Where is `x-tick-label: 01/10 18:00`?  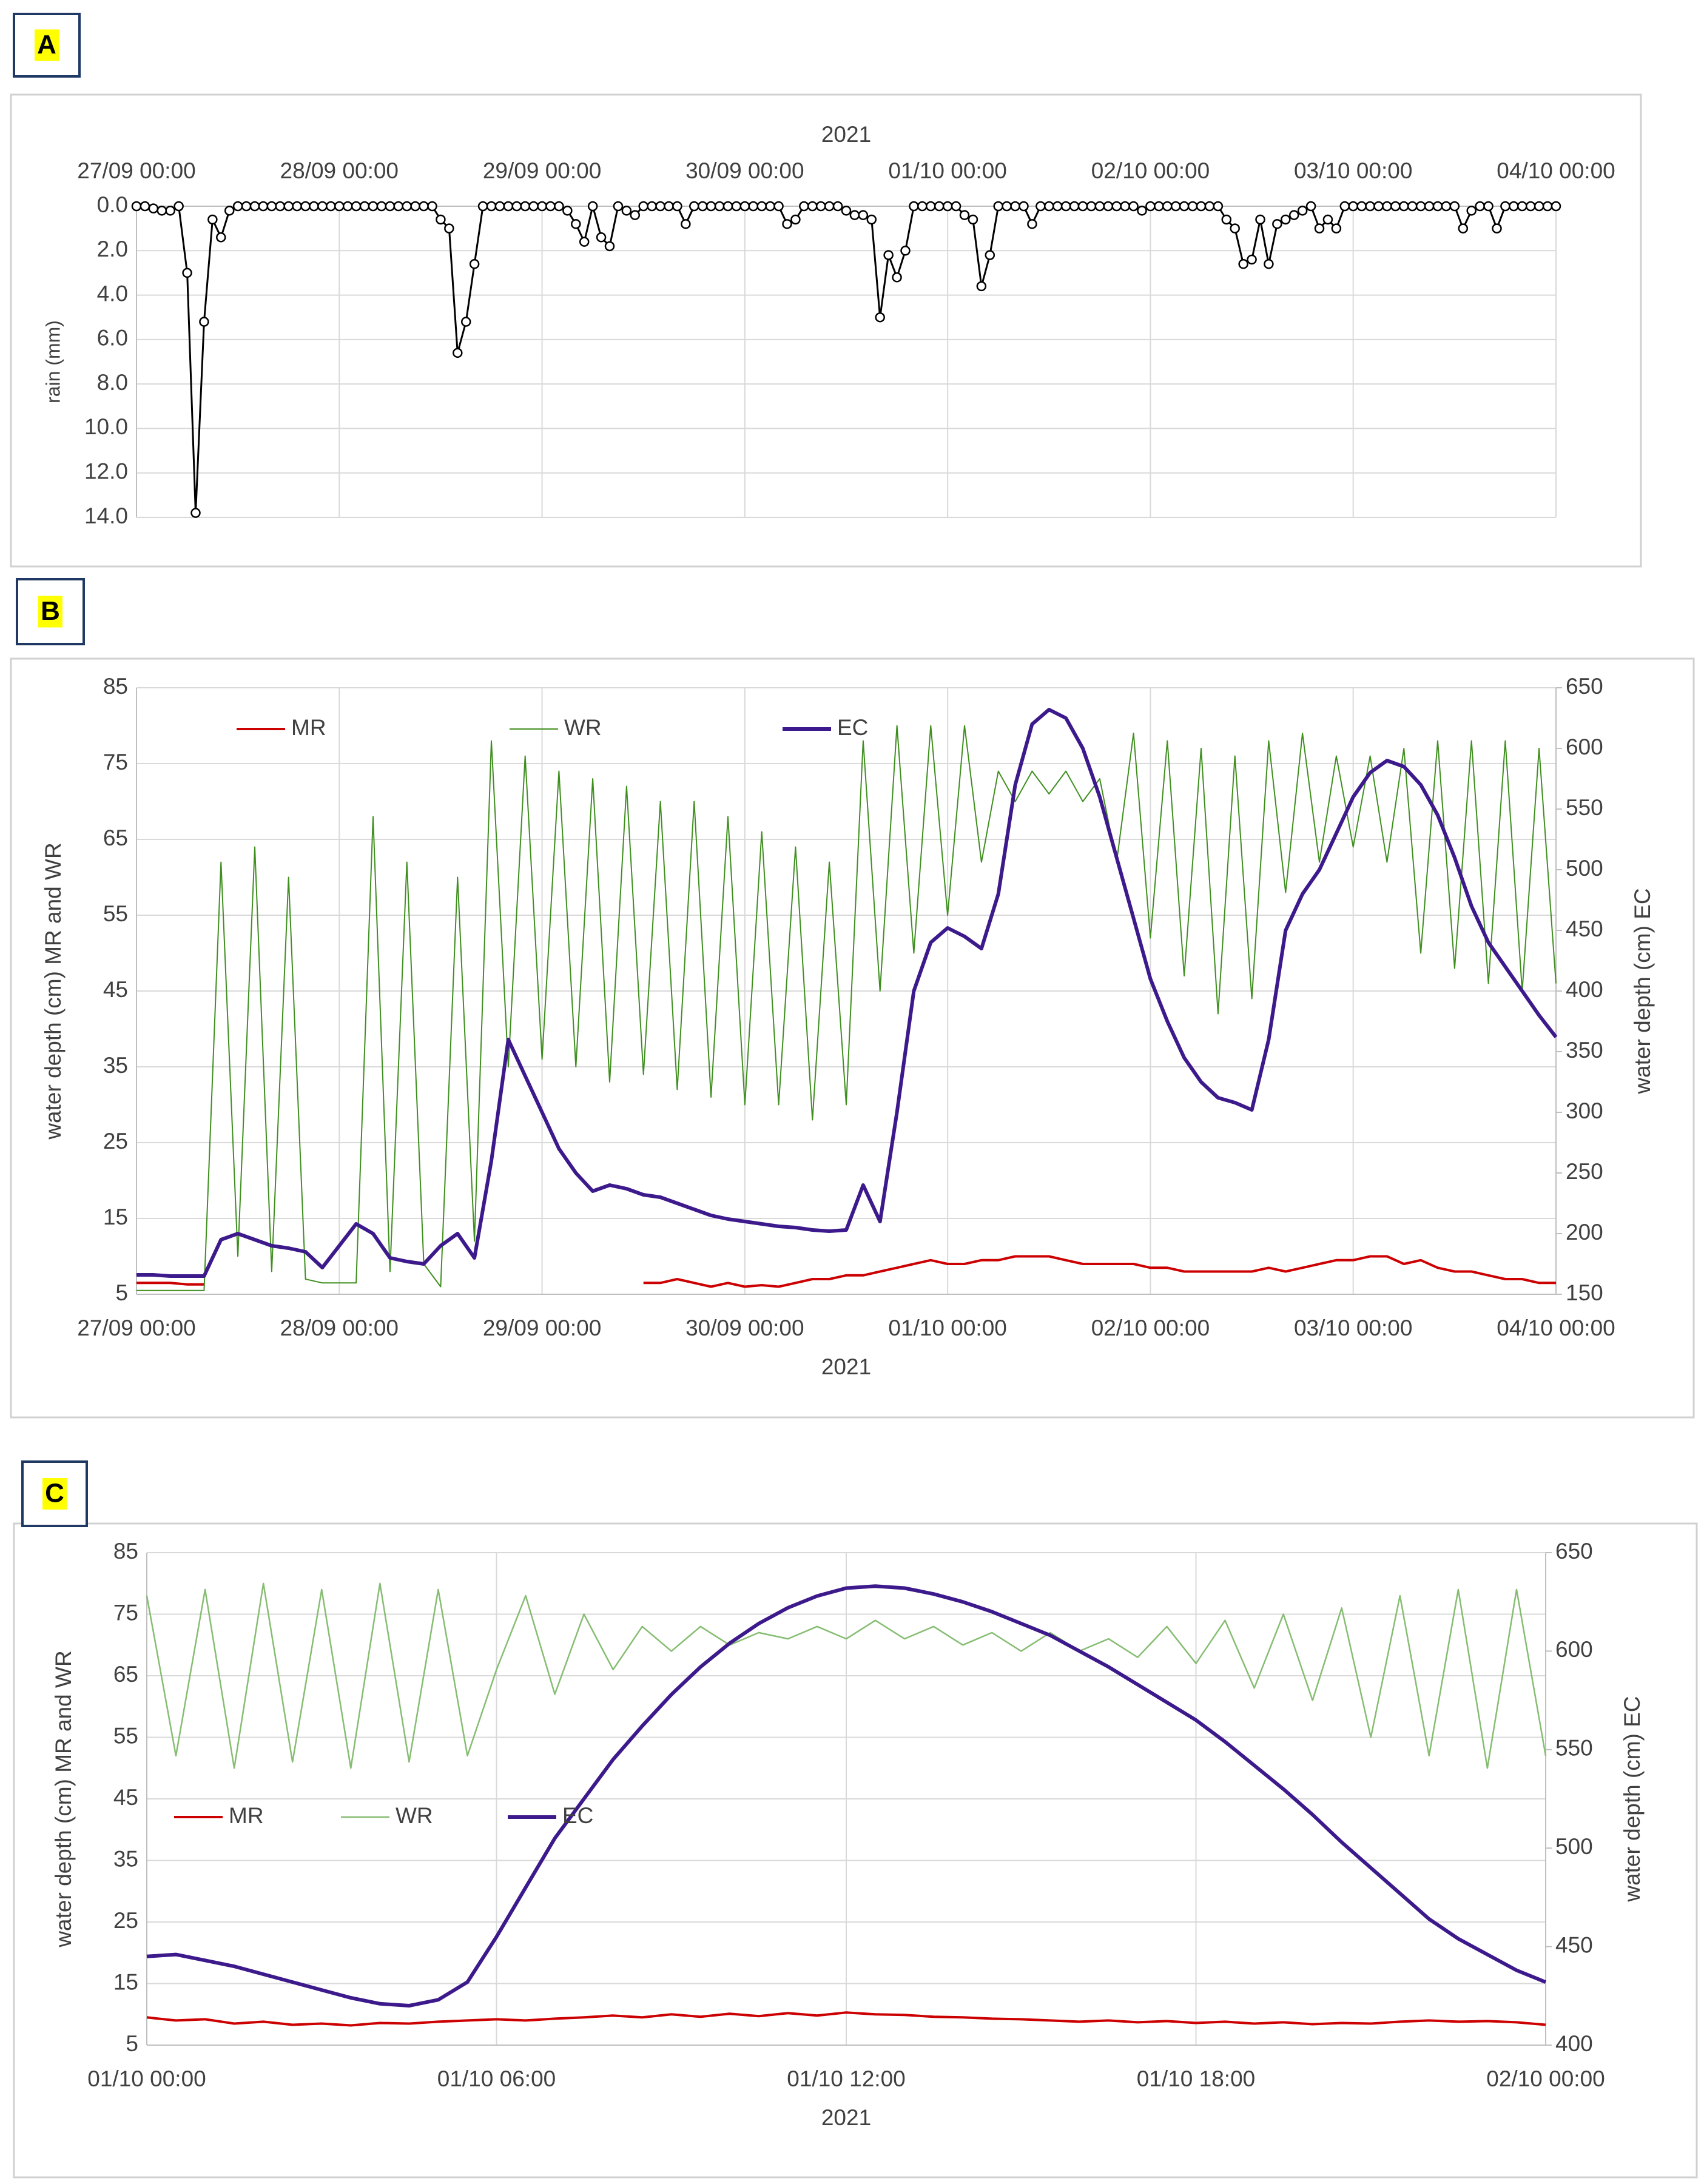
x-tick-label: 01/10 18:00 is located at coordinates (1196, 2078).